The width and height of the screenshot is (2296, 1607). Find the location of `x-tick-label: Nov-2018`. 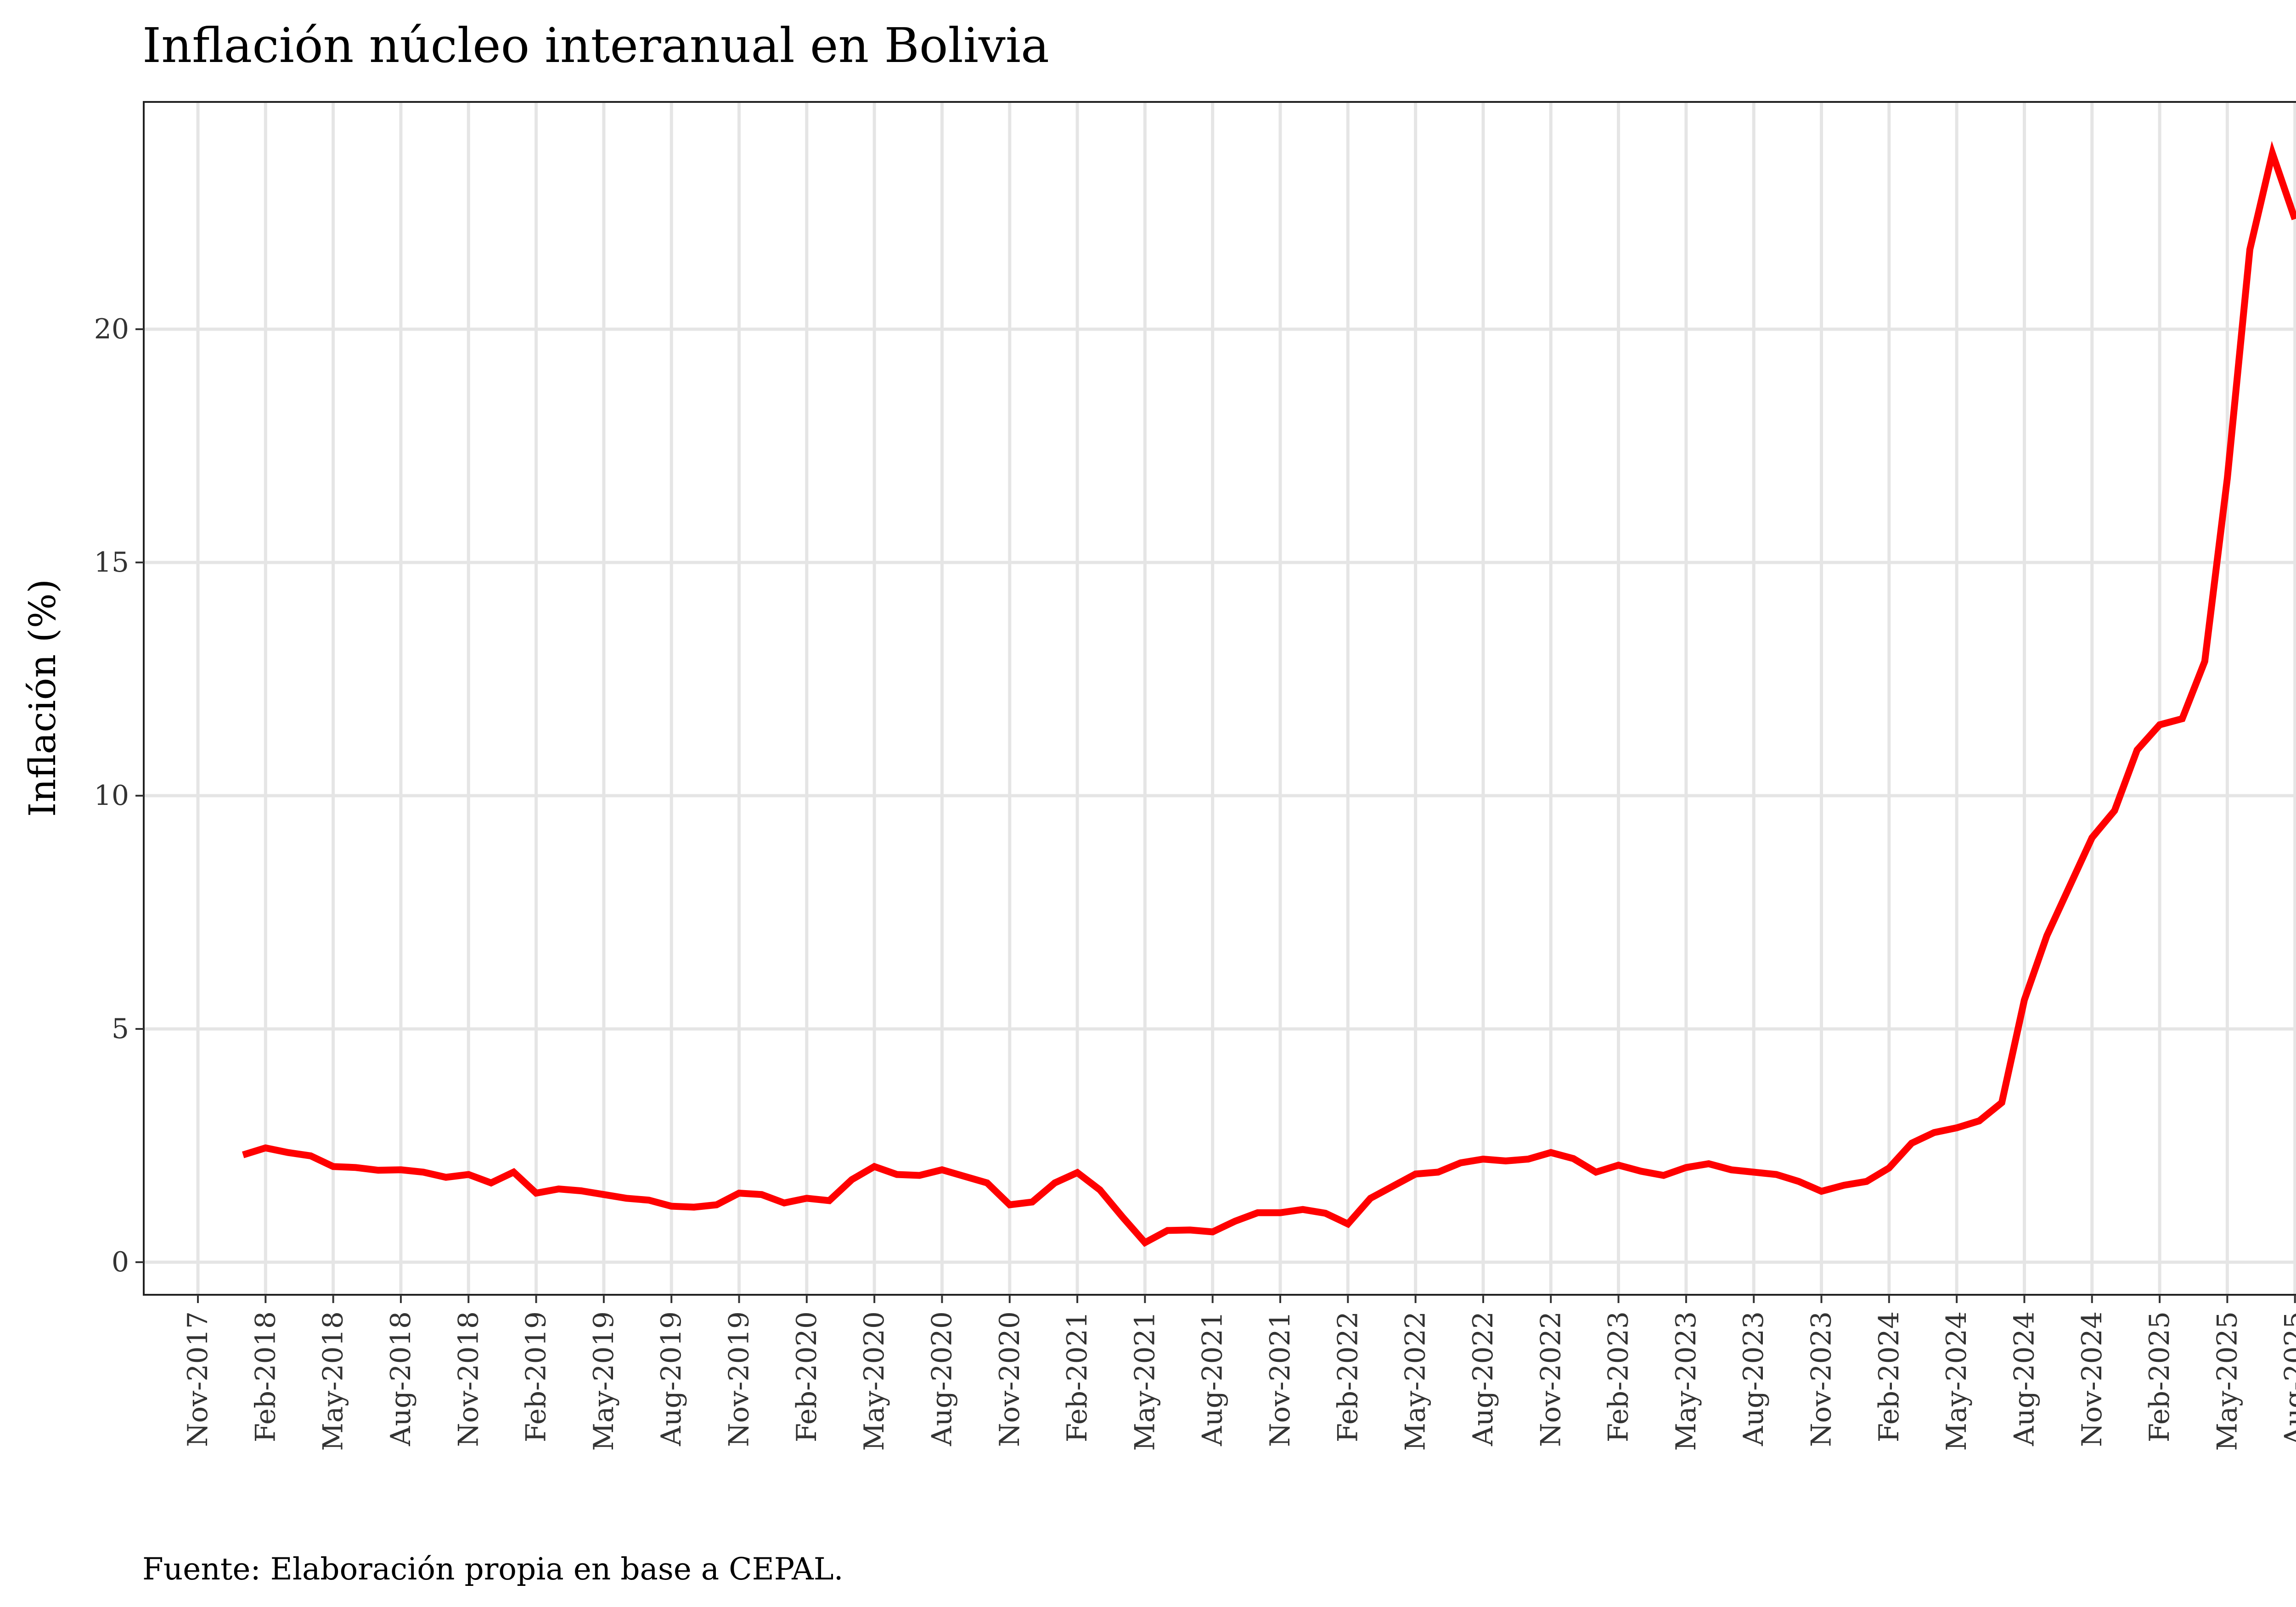

x-tick-label: Nov-2018 is located at coordinates (468, 1379).